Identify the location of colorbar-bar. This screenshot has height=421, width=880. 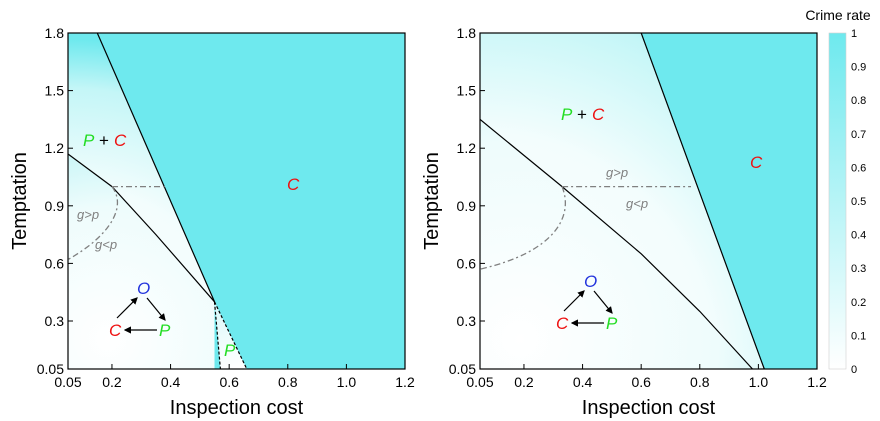
(837, 201).